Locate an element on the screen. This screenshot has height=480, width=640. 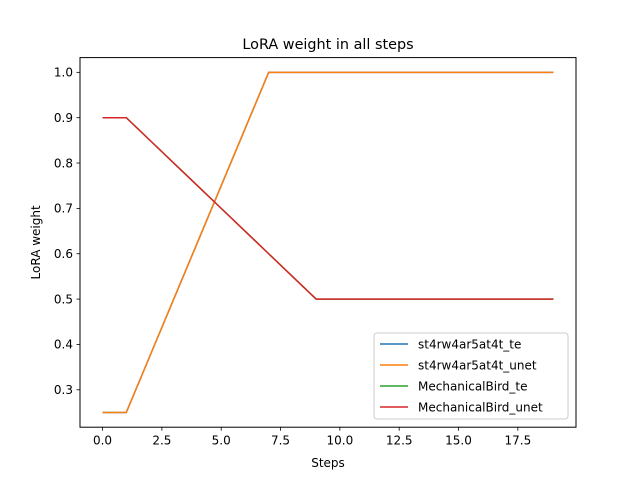
chart-title: LoRA weight in all steps is located at coordinates (327, 45).